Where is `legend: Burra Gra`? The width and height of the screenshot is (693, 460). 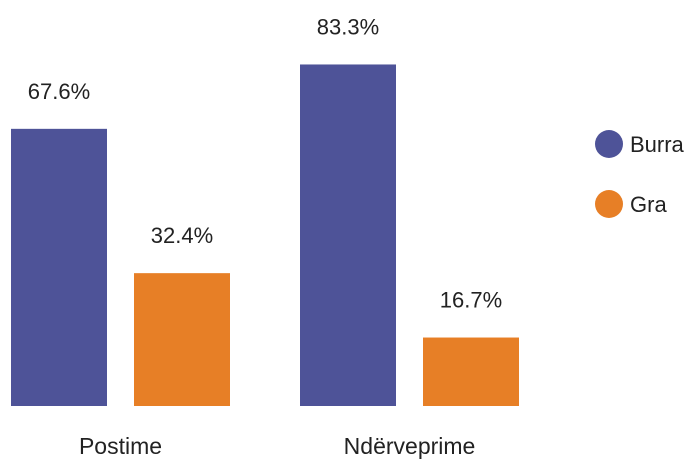 legend: Burra Gra is located at coordinates (640, 174).